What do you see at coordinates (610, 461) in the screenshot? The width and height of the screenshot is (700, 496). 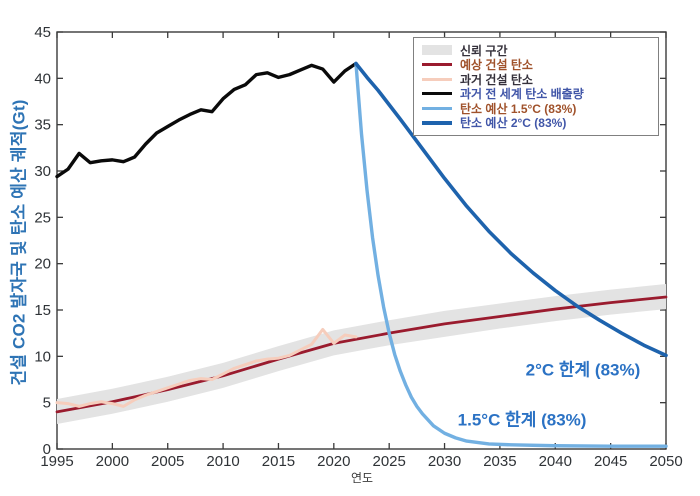 I see `x-tick-label: 2045` at bounding box center [610, 461].